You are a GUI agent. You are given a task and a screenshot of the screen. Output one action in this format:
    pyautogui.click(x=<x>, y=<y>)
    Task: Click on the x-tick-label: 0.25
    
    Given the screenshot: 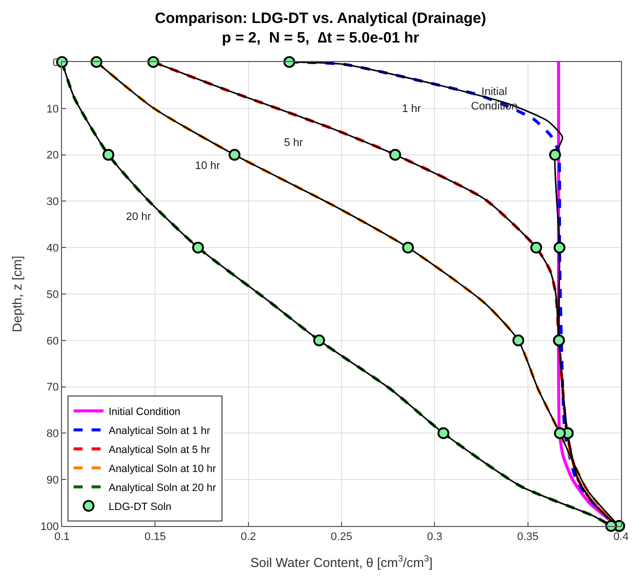 What is the action you would take?
    pyautogui.click(x=341, y=537)
    